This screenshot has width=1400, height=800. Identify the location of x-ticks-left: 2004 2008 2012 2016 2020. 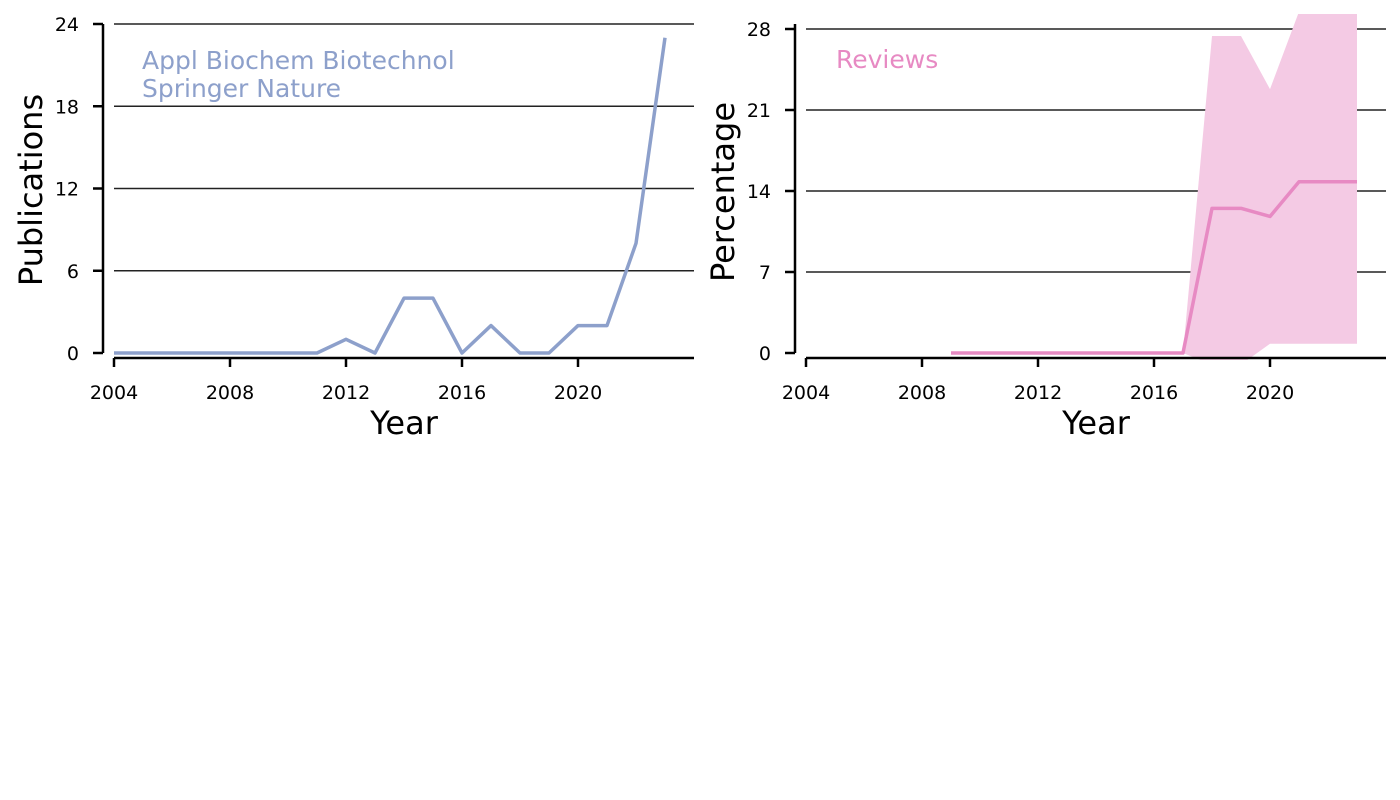
(346, 381).